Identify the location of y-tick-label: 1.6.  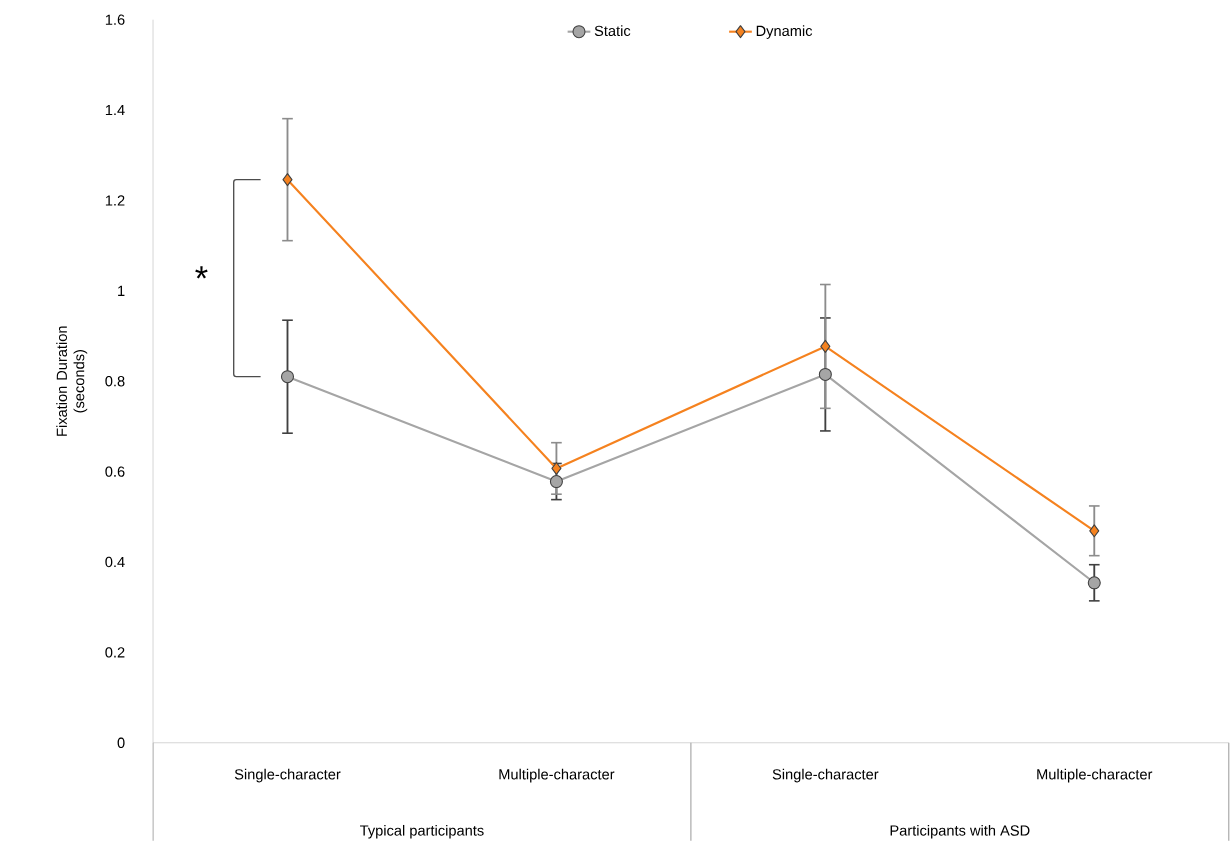
(115, 19).